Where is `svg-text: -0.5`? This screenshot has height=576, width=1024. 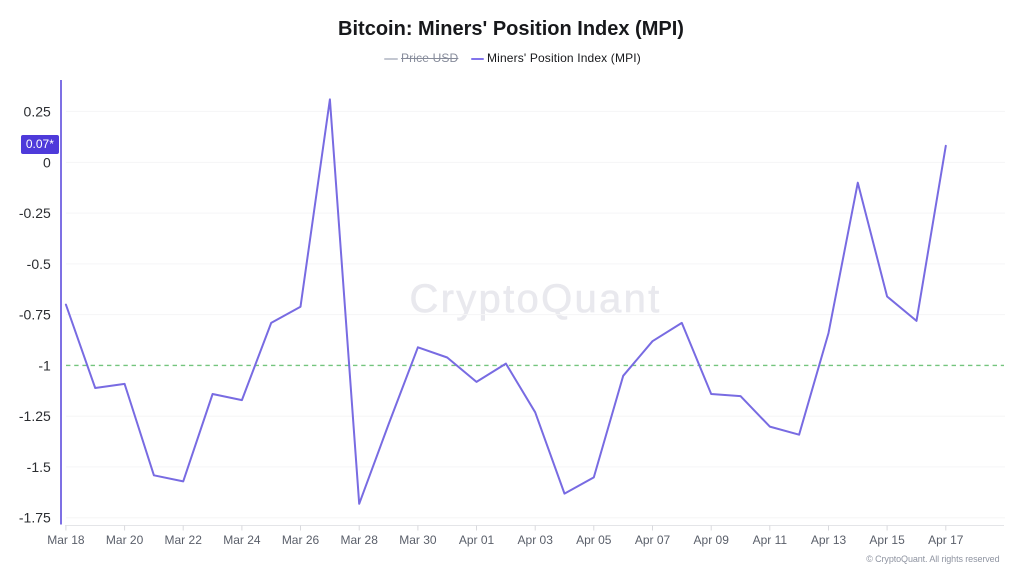 svg-text: -0.5 is located at coordinates (39, 264).